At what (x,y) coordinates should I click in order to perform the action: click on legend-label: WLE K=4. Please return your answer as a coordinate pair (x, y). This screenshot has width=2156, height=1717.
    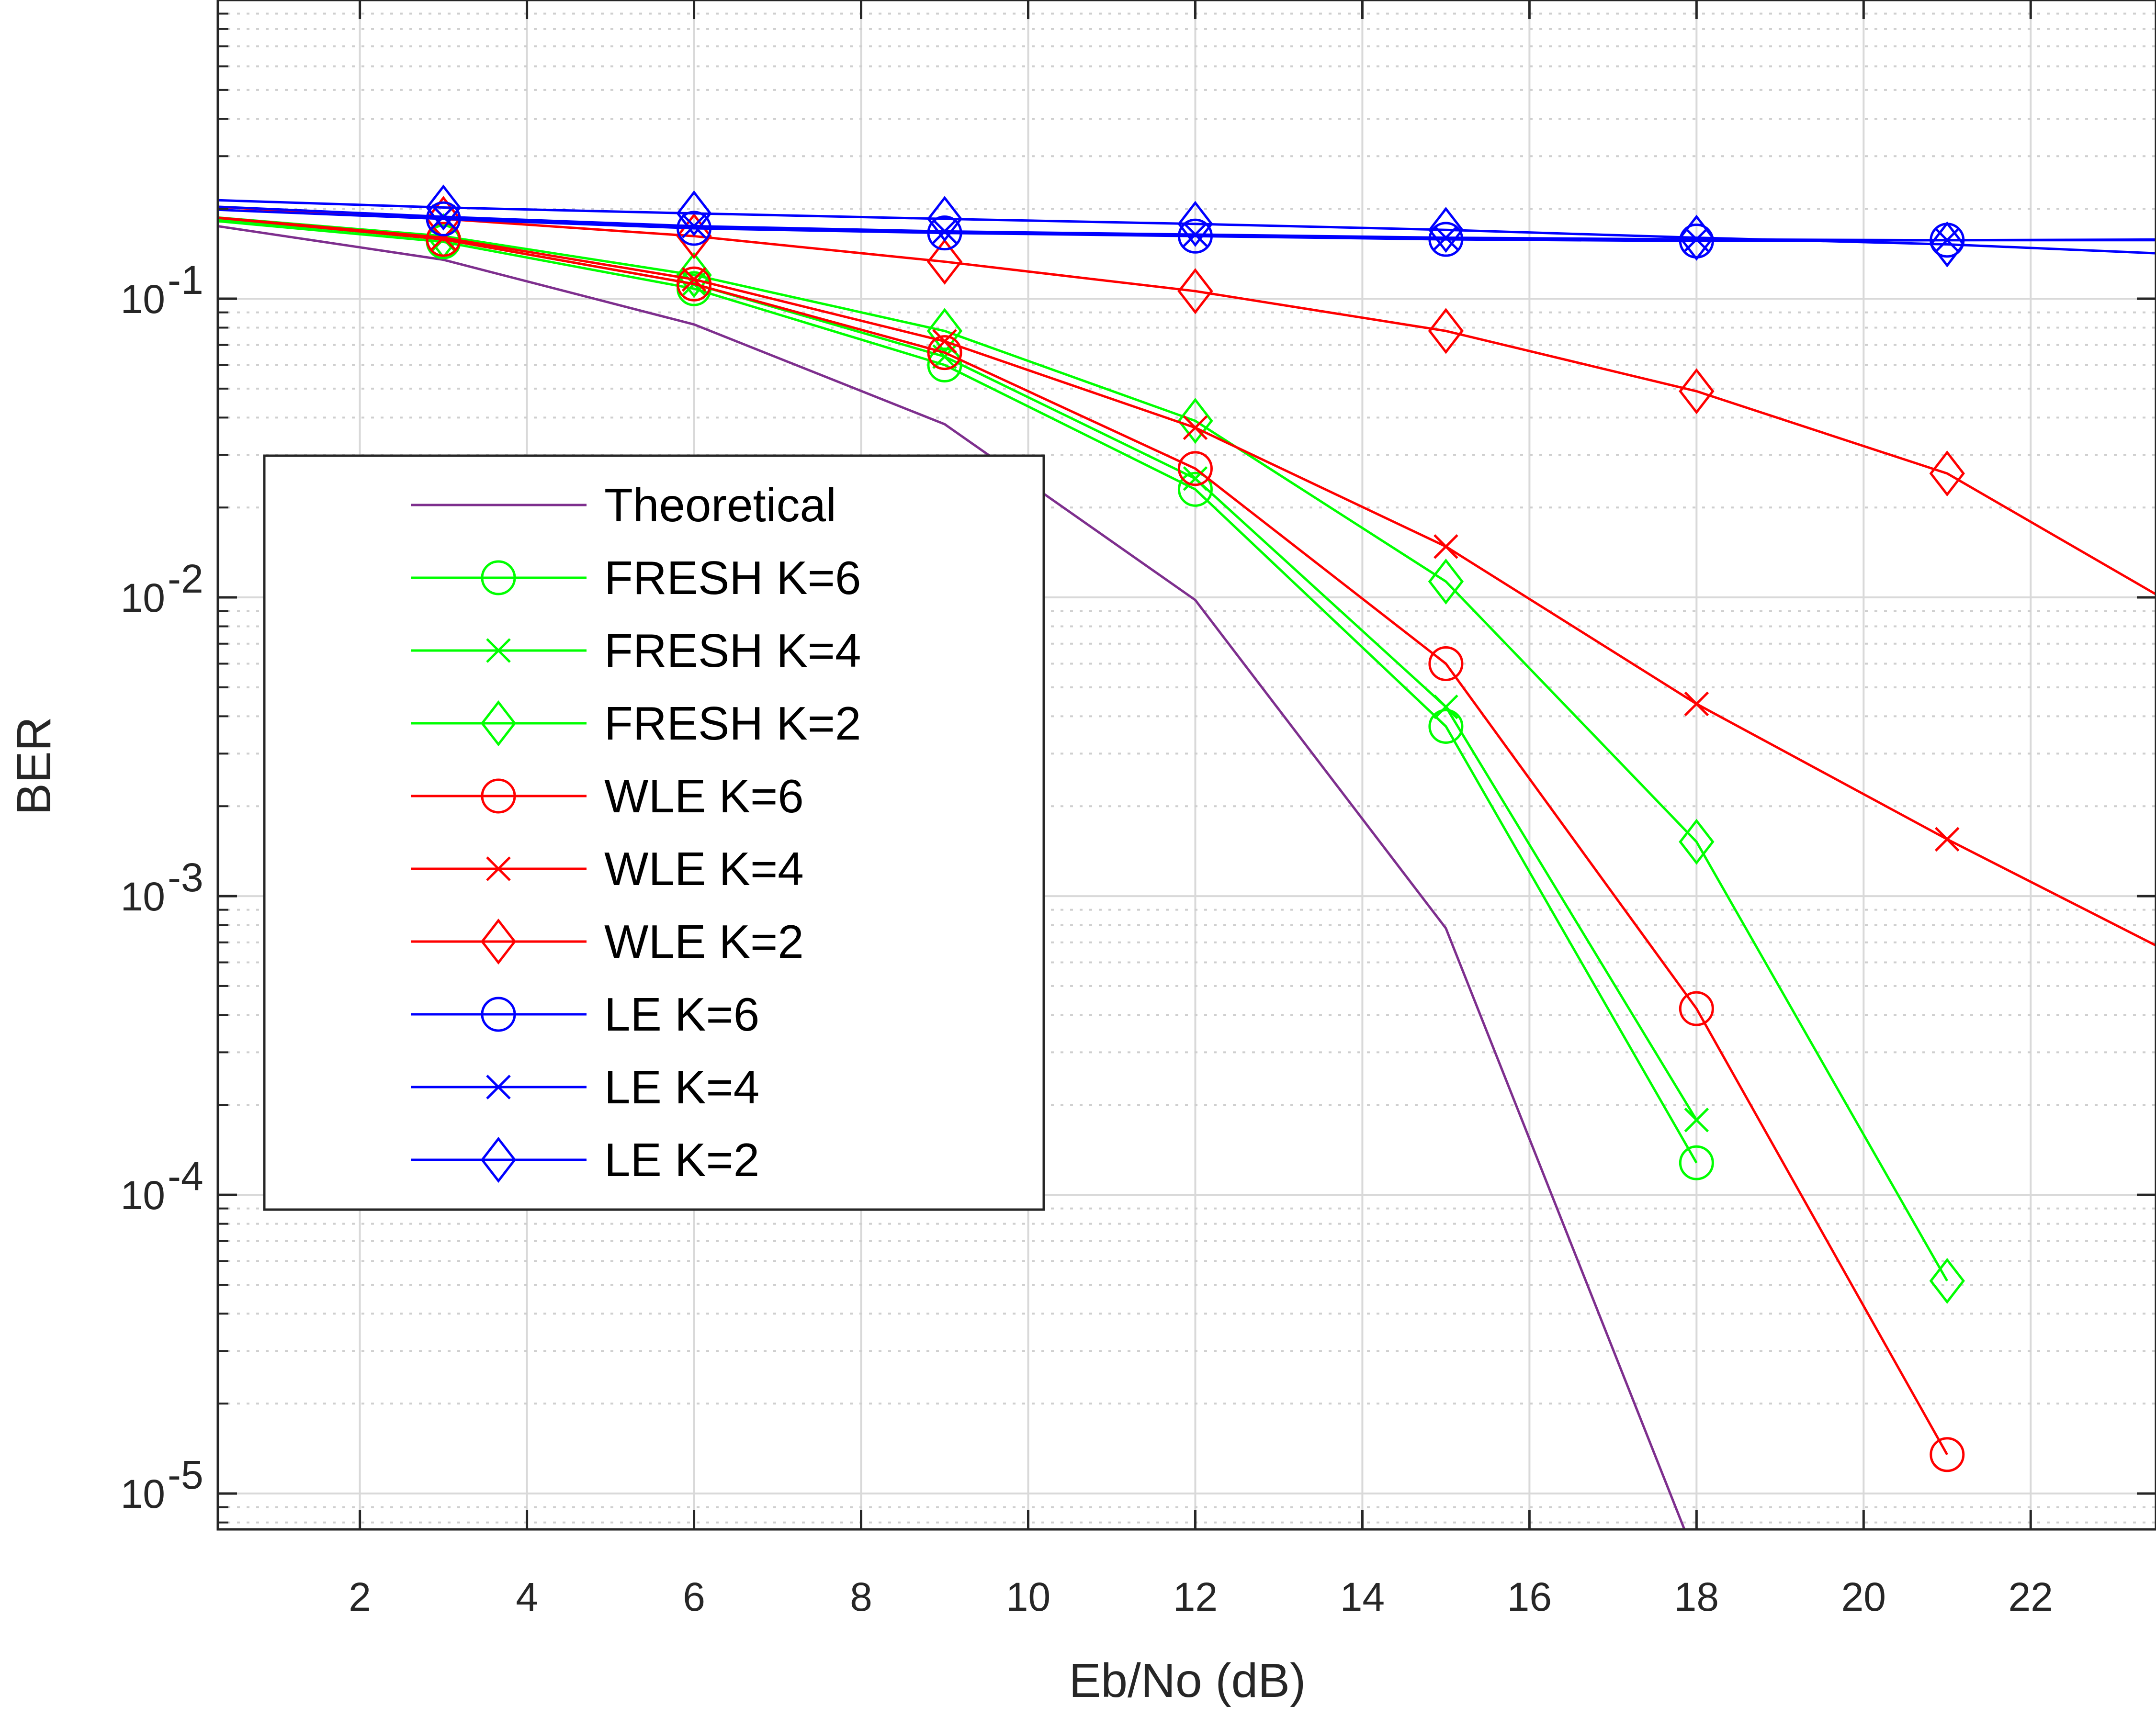
    Looking at the image, I should click on (704, 869).